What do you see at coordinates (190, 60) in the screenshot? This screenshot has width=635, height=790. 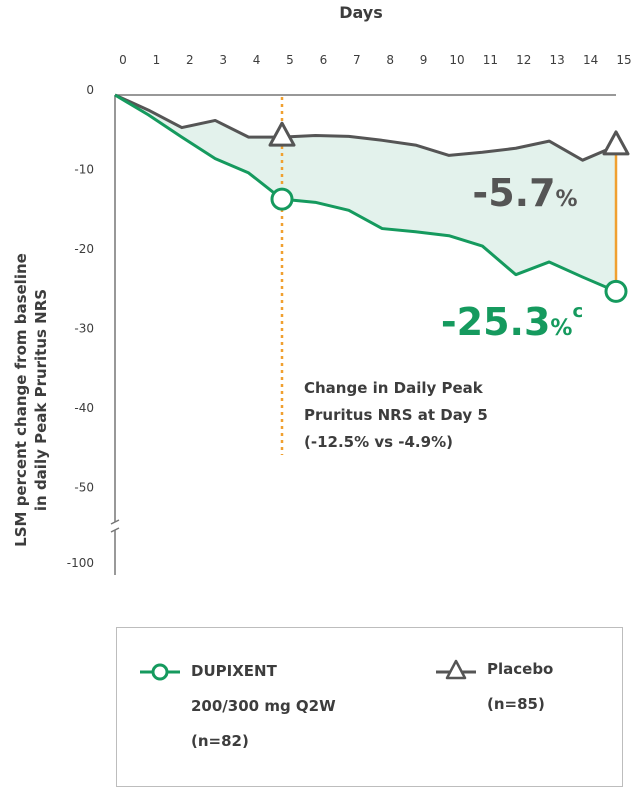 I see `x-tick-label: 2` at bounding box center [190, 60].